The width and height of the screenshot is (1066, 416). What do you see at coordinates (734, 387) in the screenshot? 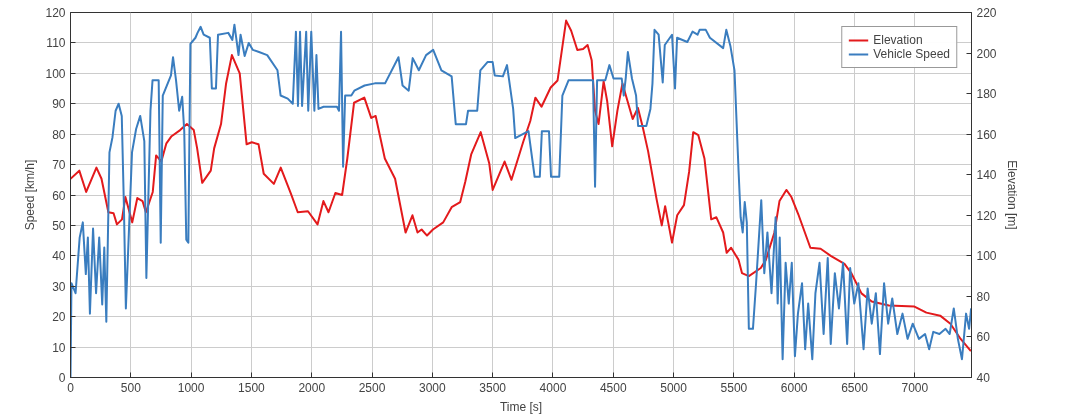
I see `x-tick-label: 5500` at bounding box center [734, 387].